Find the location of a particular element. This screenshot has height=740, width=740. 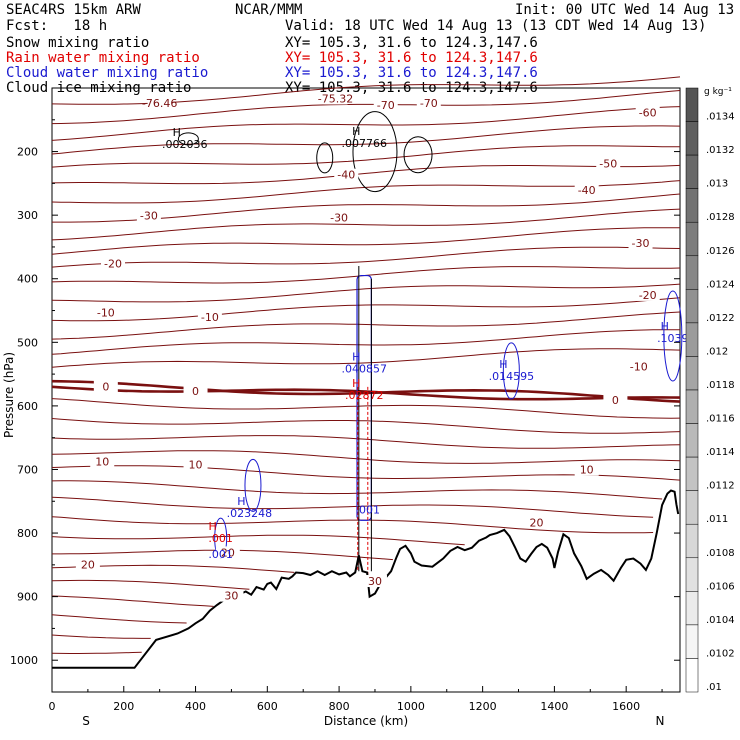

x-tick-label: 1200 is located at coordinates (483, 706).